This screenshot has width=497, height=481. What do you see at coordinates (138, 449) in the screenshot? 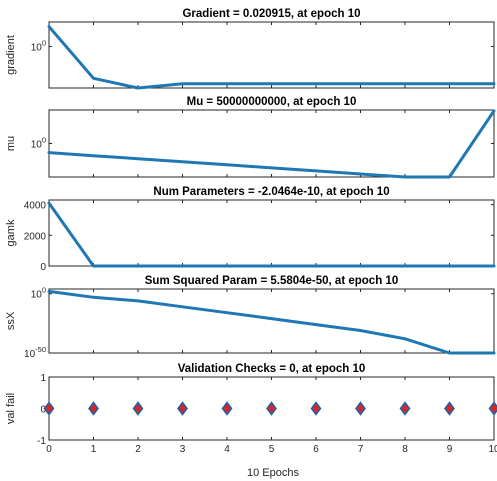
I see `x-tick-label: 2` at bounding box center [138, 449].